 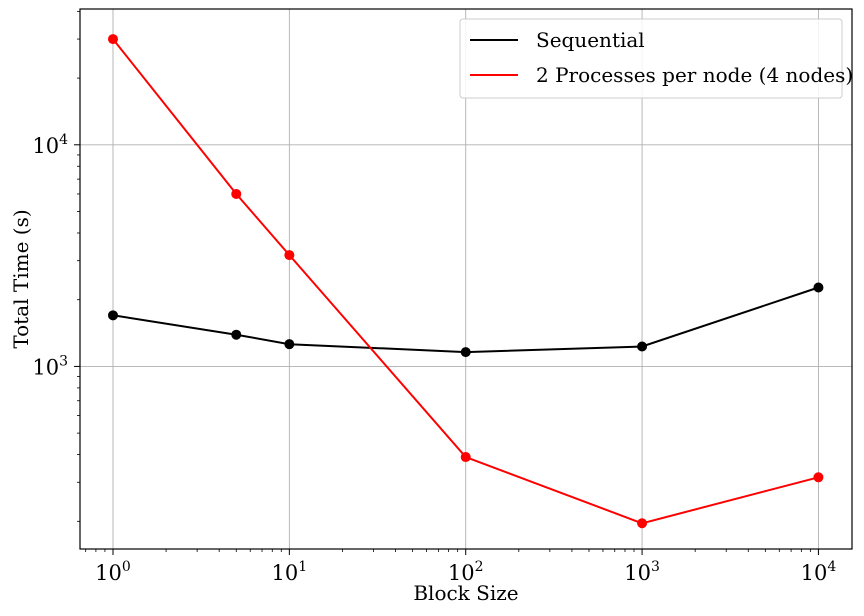 I want to click on y-tick-label: 104, so click(x=50, y=145).